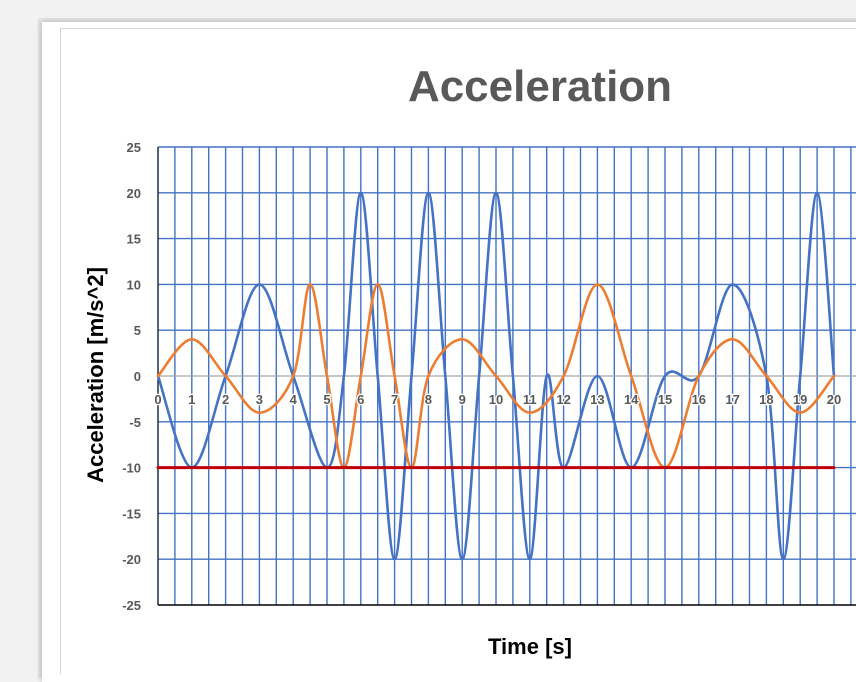 This screenshot has height=682, width=856. What do you see at coordinates (95, 375) in the screenshot?
I see `y-axis-title: Acceleration [m/s^2]` at bounding box center [95, 375].